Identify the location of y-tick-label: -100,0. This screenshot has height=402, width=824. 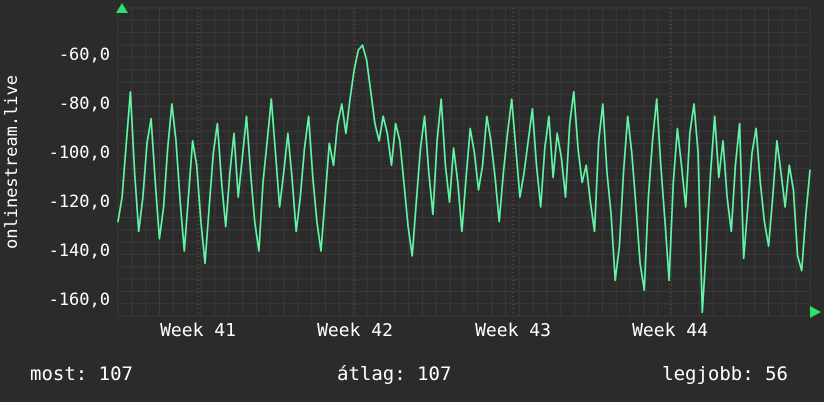
(79, 153).